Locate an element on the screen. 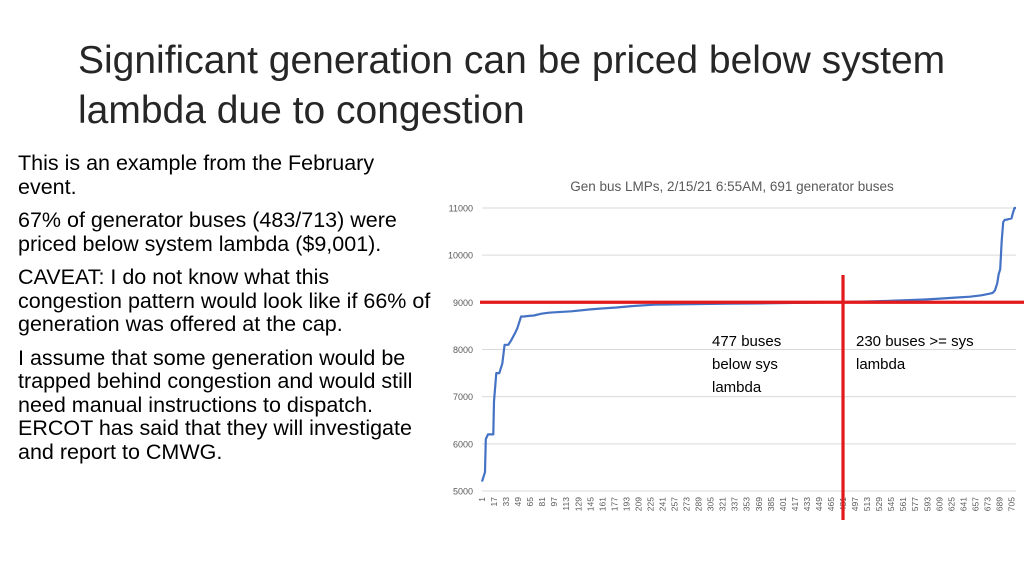 The image size is (1024, 576). x-tick-label: 193 is located at coordinates (626, 504).